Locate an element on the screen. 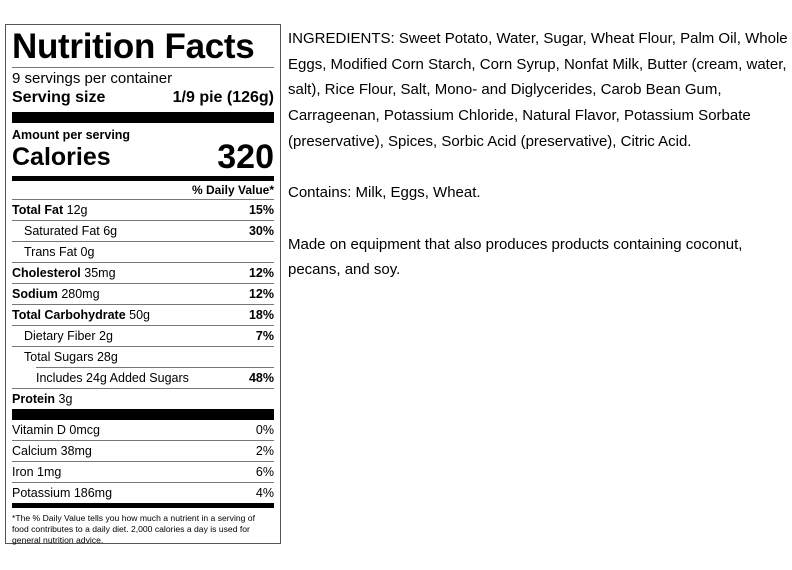  vitamin-row-potassium: Potassium 186mg 4% is located at coordinates (143, 492).